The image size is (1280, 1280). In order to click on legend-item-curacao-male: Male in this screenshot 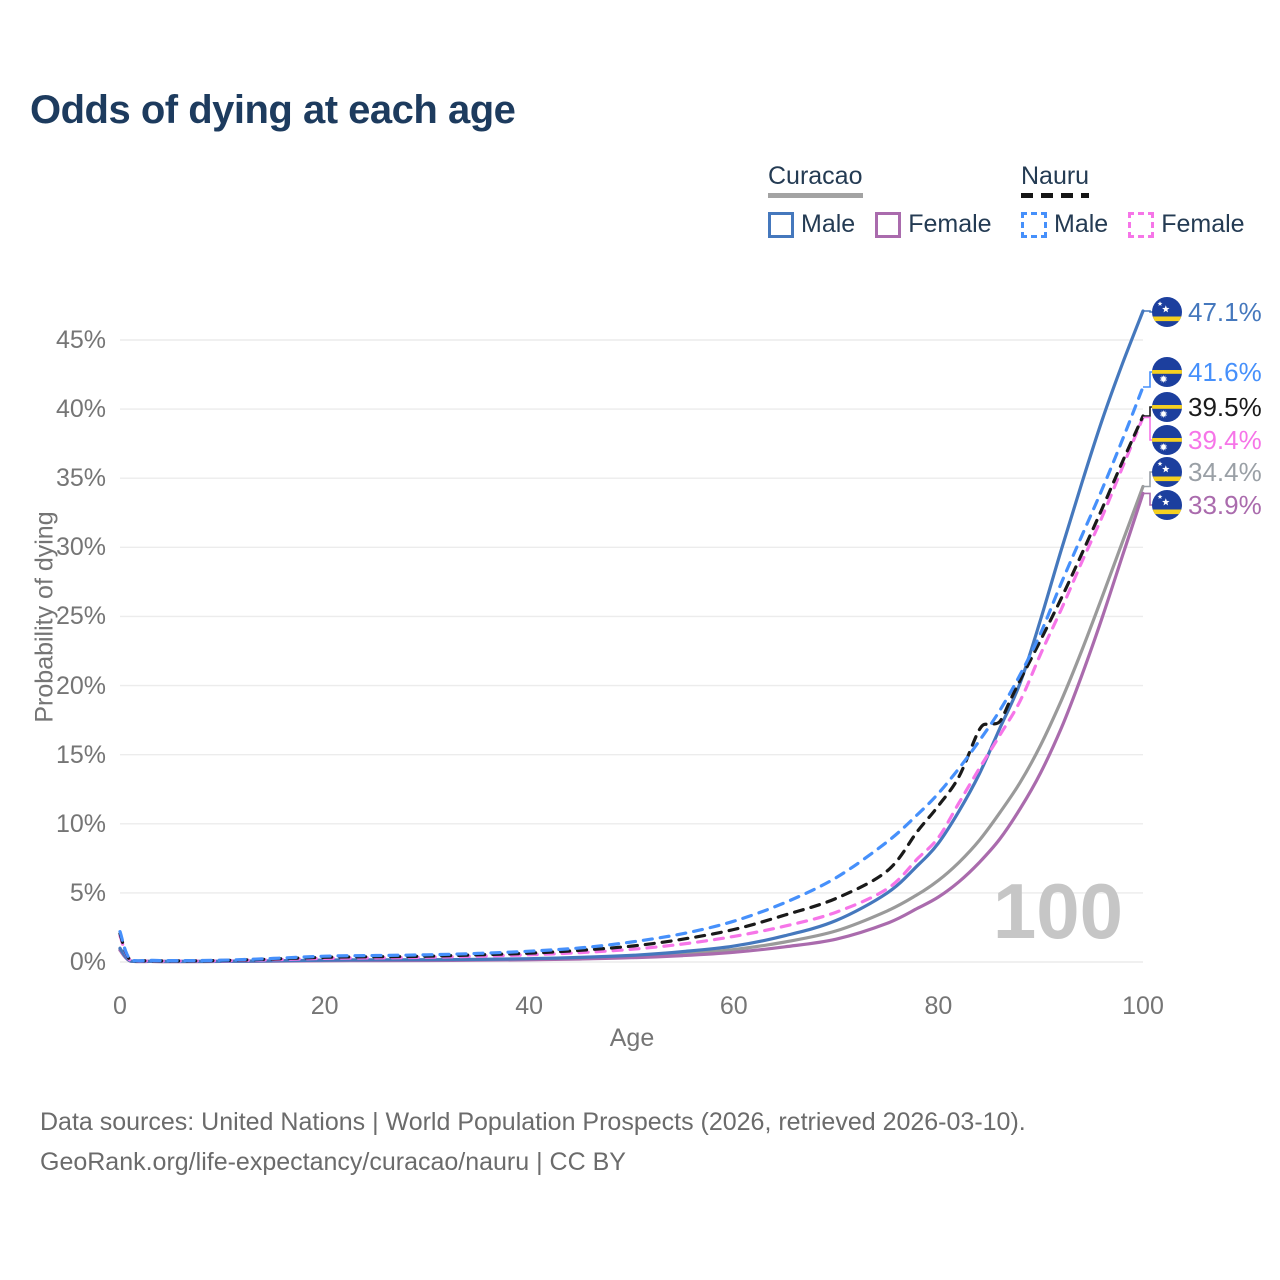, I will do `click(811, 224)`.